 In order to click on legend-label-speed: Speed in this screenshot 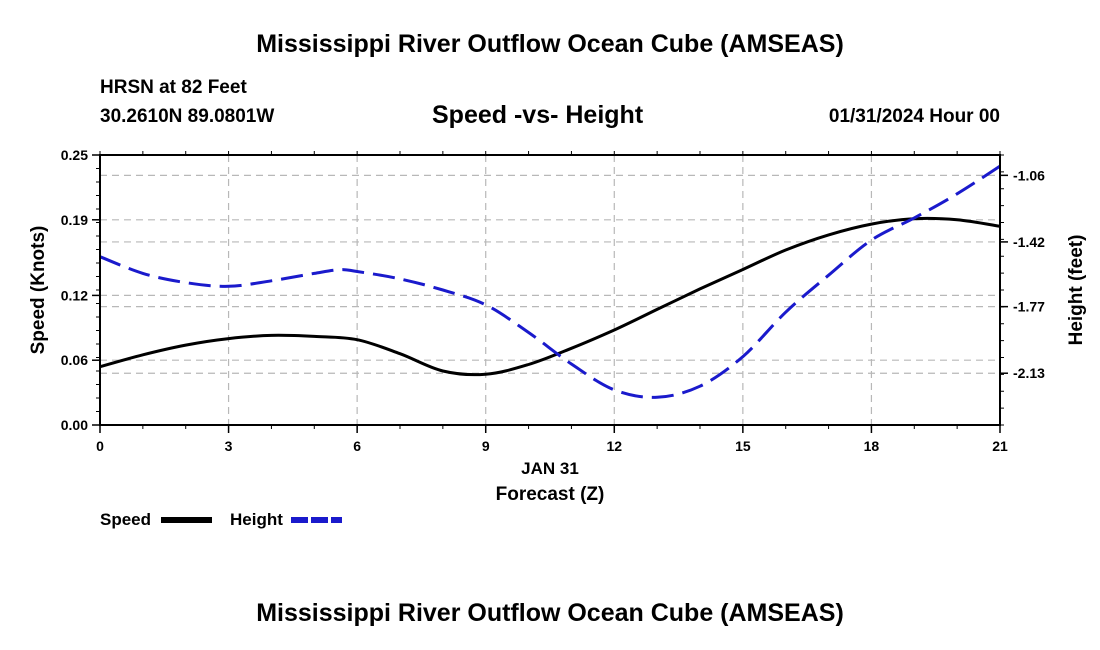, I will do `click(125, 519)`.